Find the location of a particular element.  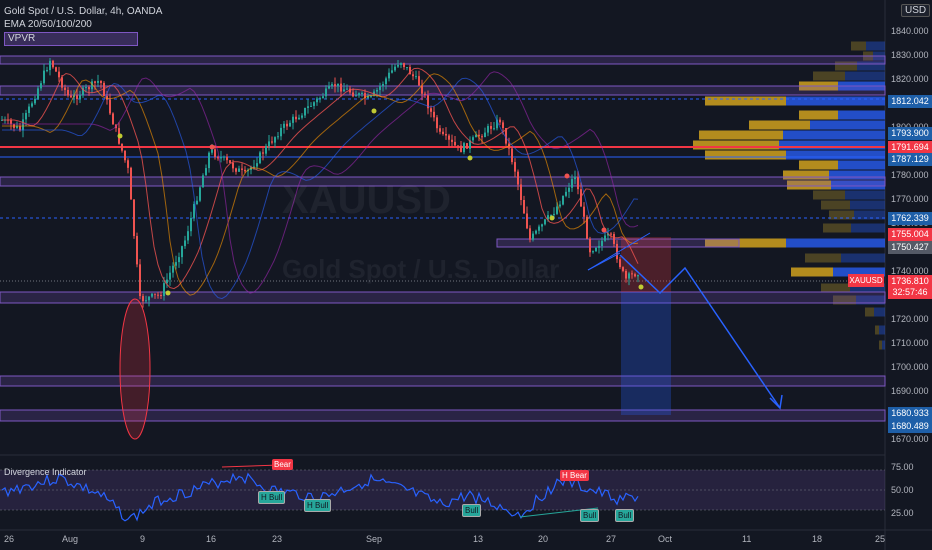

symbol-line: Gold Spot / U.S. Dollar, 4h, OANDA is located at coordinates (83, 11).